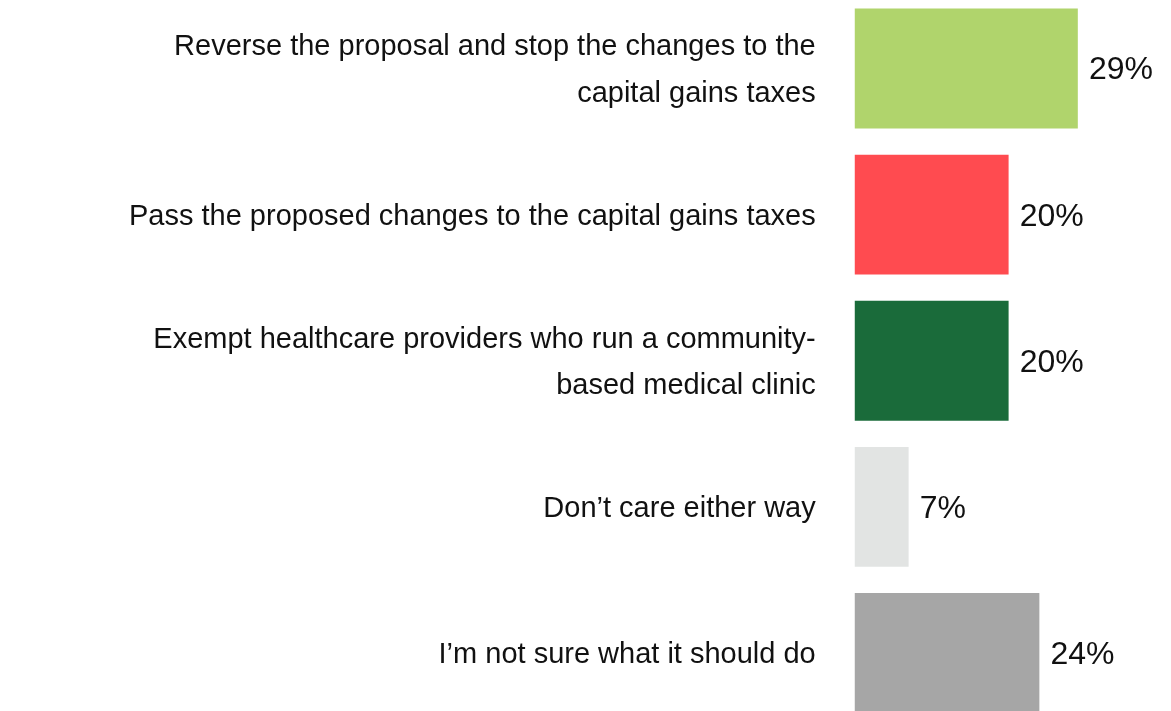  Describe the element at coordinates (484, 360) in the screenshot. I see `y-tick-label: Exempt healthcare providers who run a community- based medical clinic` at that location.